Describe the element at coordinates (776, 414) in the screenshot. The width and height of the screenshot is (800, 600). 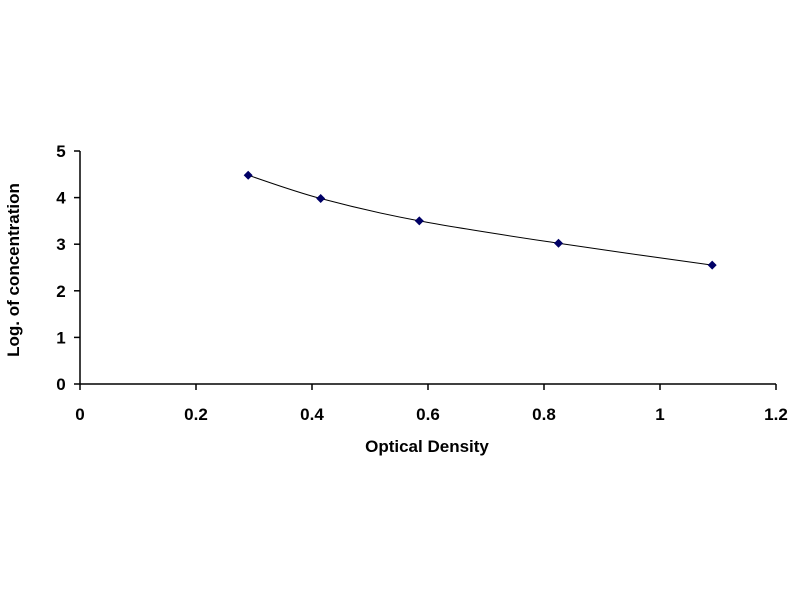
I see `x-tick-label: 1.2` at that location.